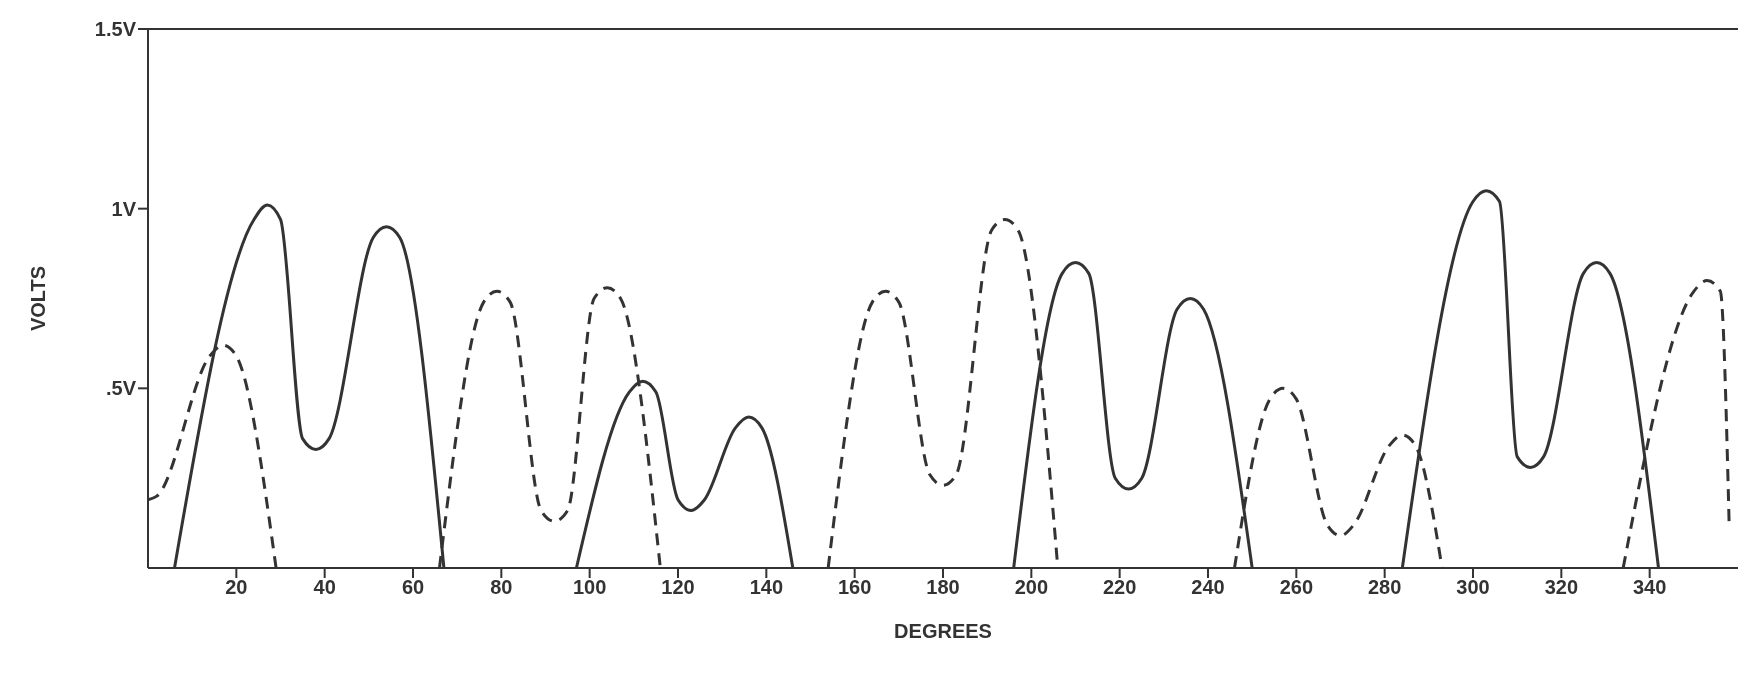  I want to click on x-tick-label: 340, so click(1649, 587).